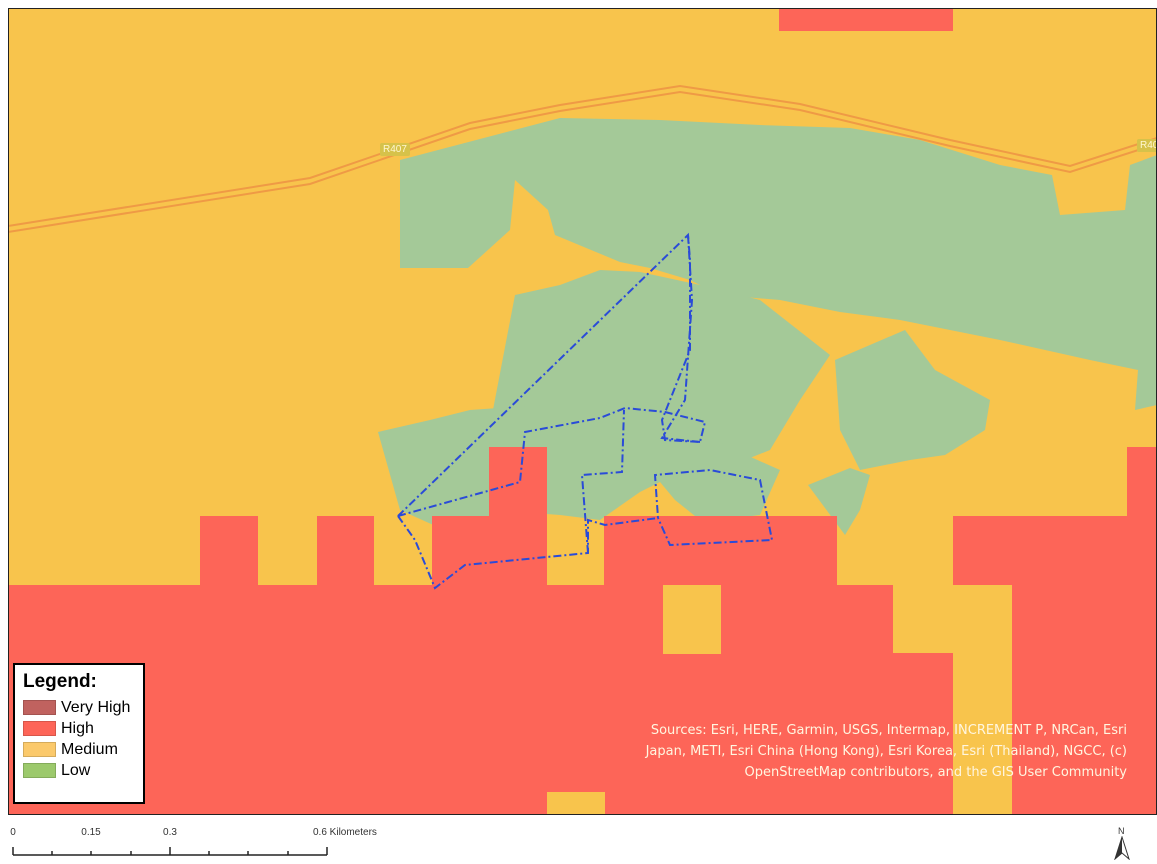 The height and width of the screenshot is (864, 1157). What do you see at coordinates (76, 770) in the screenshot?
I see `legend-label-low: Low` at bounding box center [76, 770].